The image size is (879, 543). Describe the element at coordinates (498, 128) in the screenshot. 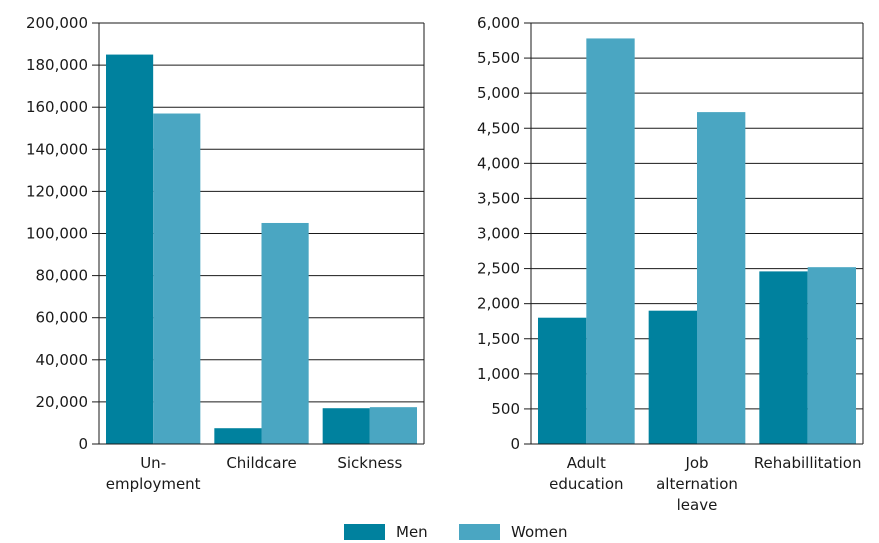

I see `right-ytick-label-9: 4,500` at that location.